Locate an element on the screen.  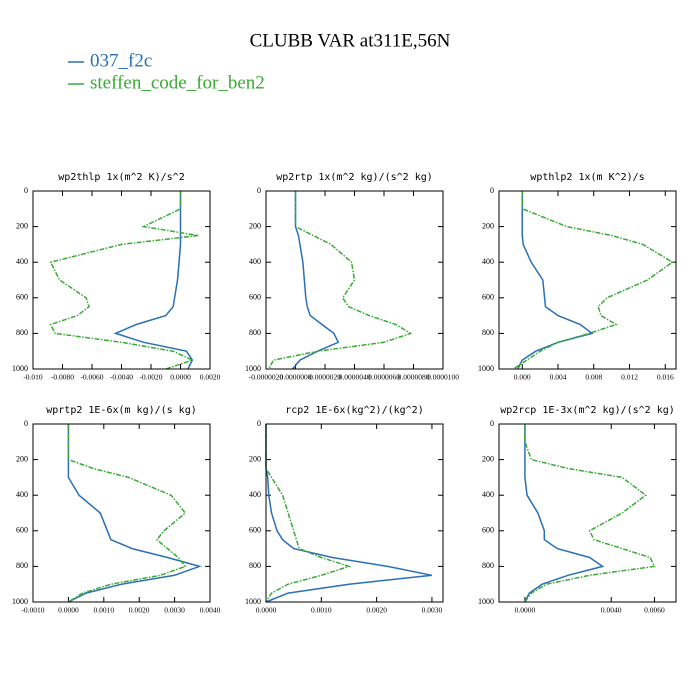
x-tick-label: -0.010 is located at coordinates (33, 377).